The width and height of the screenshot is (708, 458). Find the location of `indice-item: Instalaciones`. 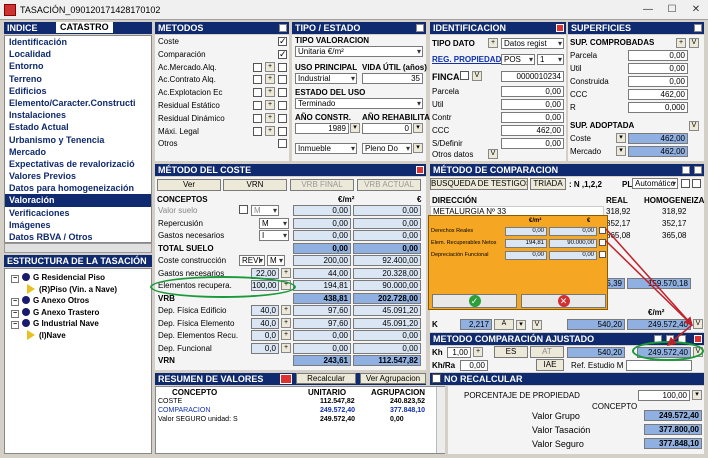

indice-item: Instalaciones is located at coordinates (38, 115).